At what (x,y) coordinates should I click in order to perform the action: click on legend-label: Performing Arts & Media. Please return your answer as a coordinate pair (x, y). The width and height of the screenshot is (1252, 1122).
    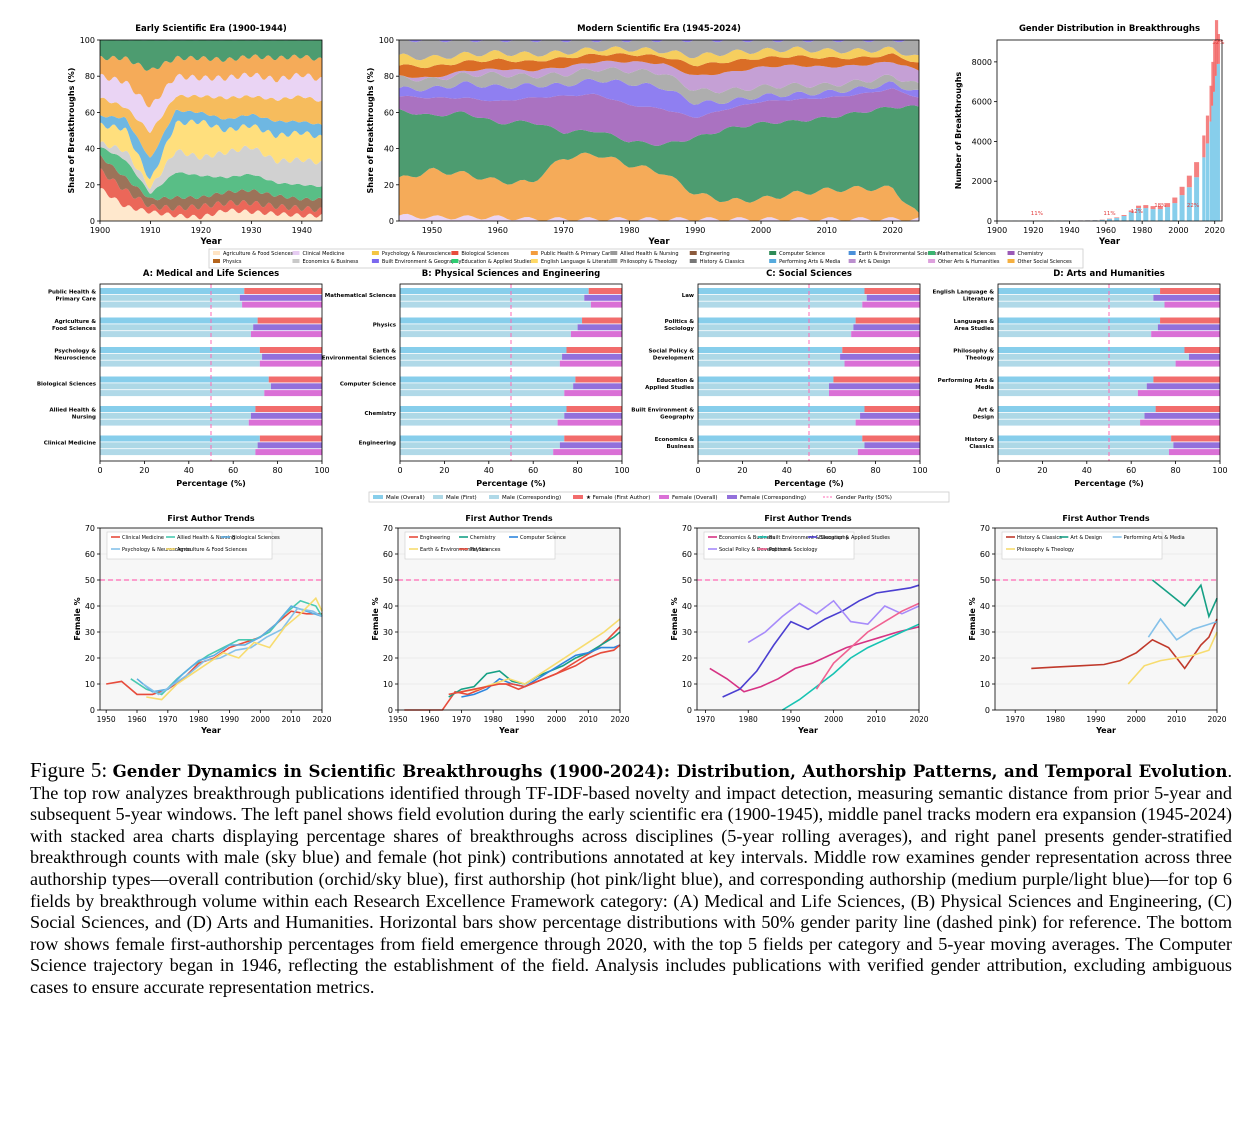
    Looking at the image, I should click on (1154, 538).